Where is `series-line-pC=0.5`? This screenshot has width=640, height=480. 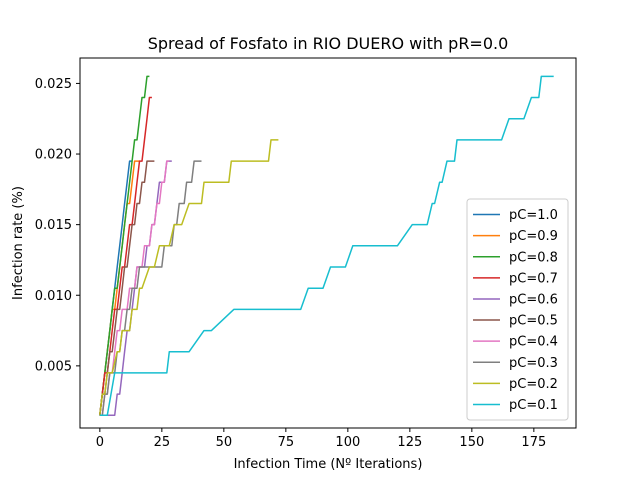 series-line-pC=0.5 is located at coordinates (127, 288).